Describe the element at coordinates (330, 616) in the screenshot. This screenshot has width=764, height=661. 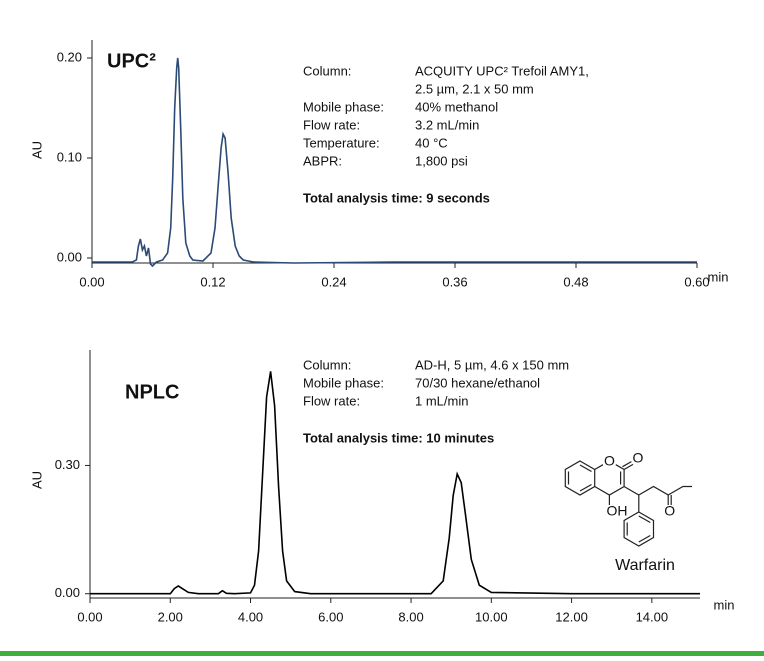
I see `x-tick-label: 6.00` at that location.